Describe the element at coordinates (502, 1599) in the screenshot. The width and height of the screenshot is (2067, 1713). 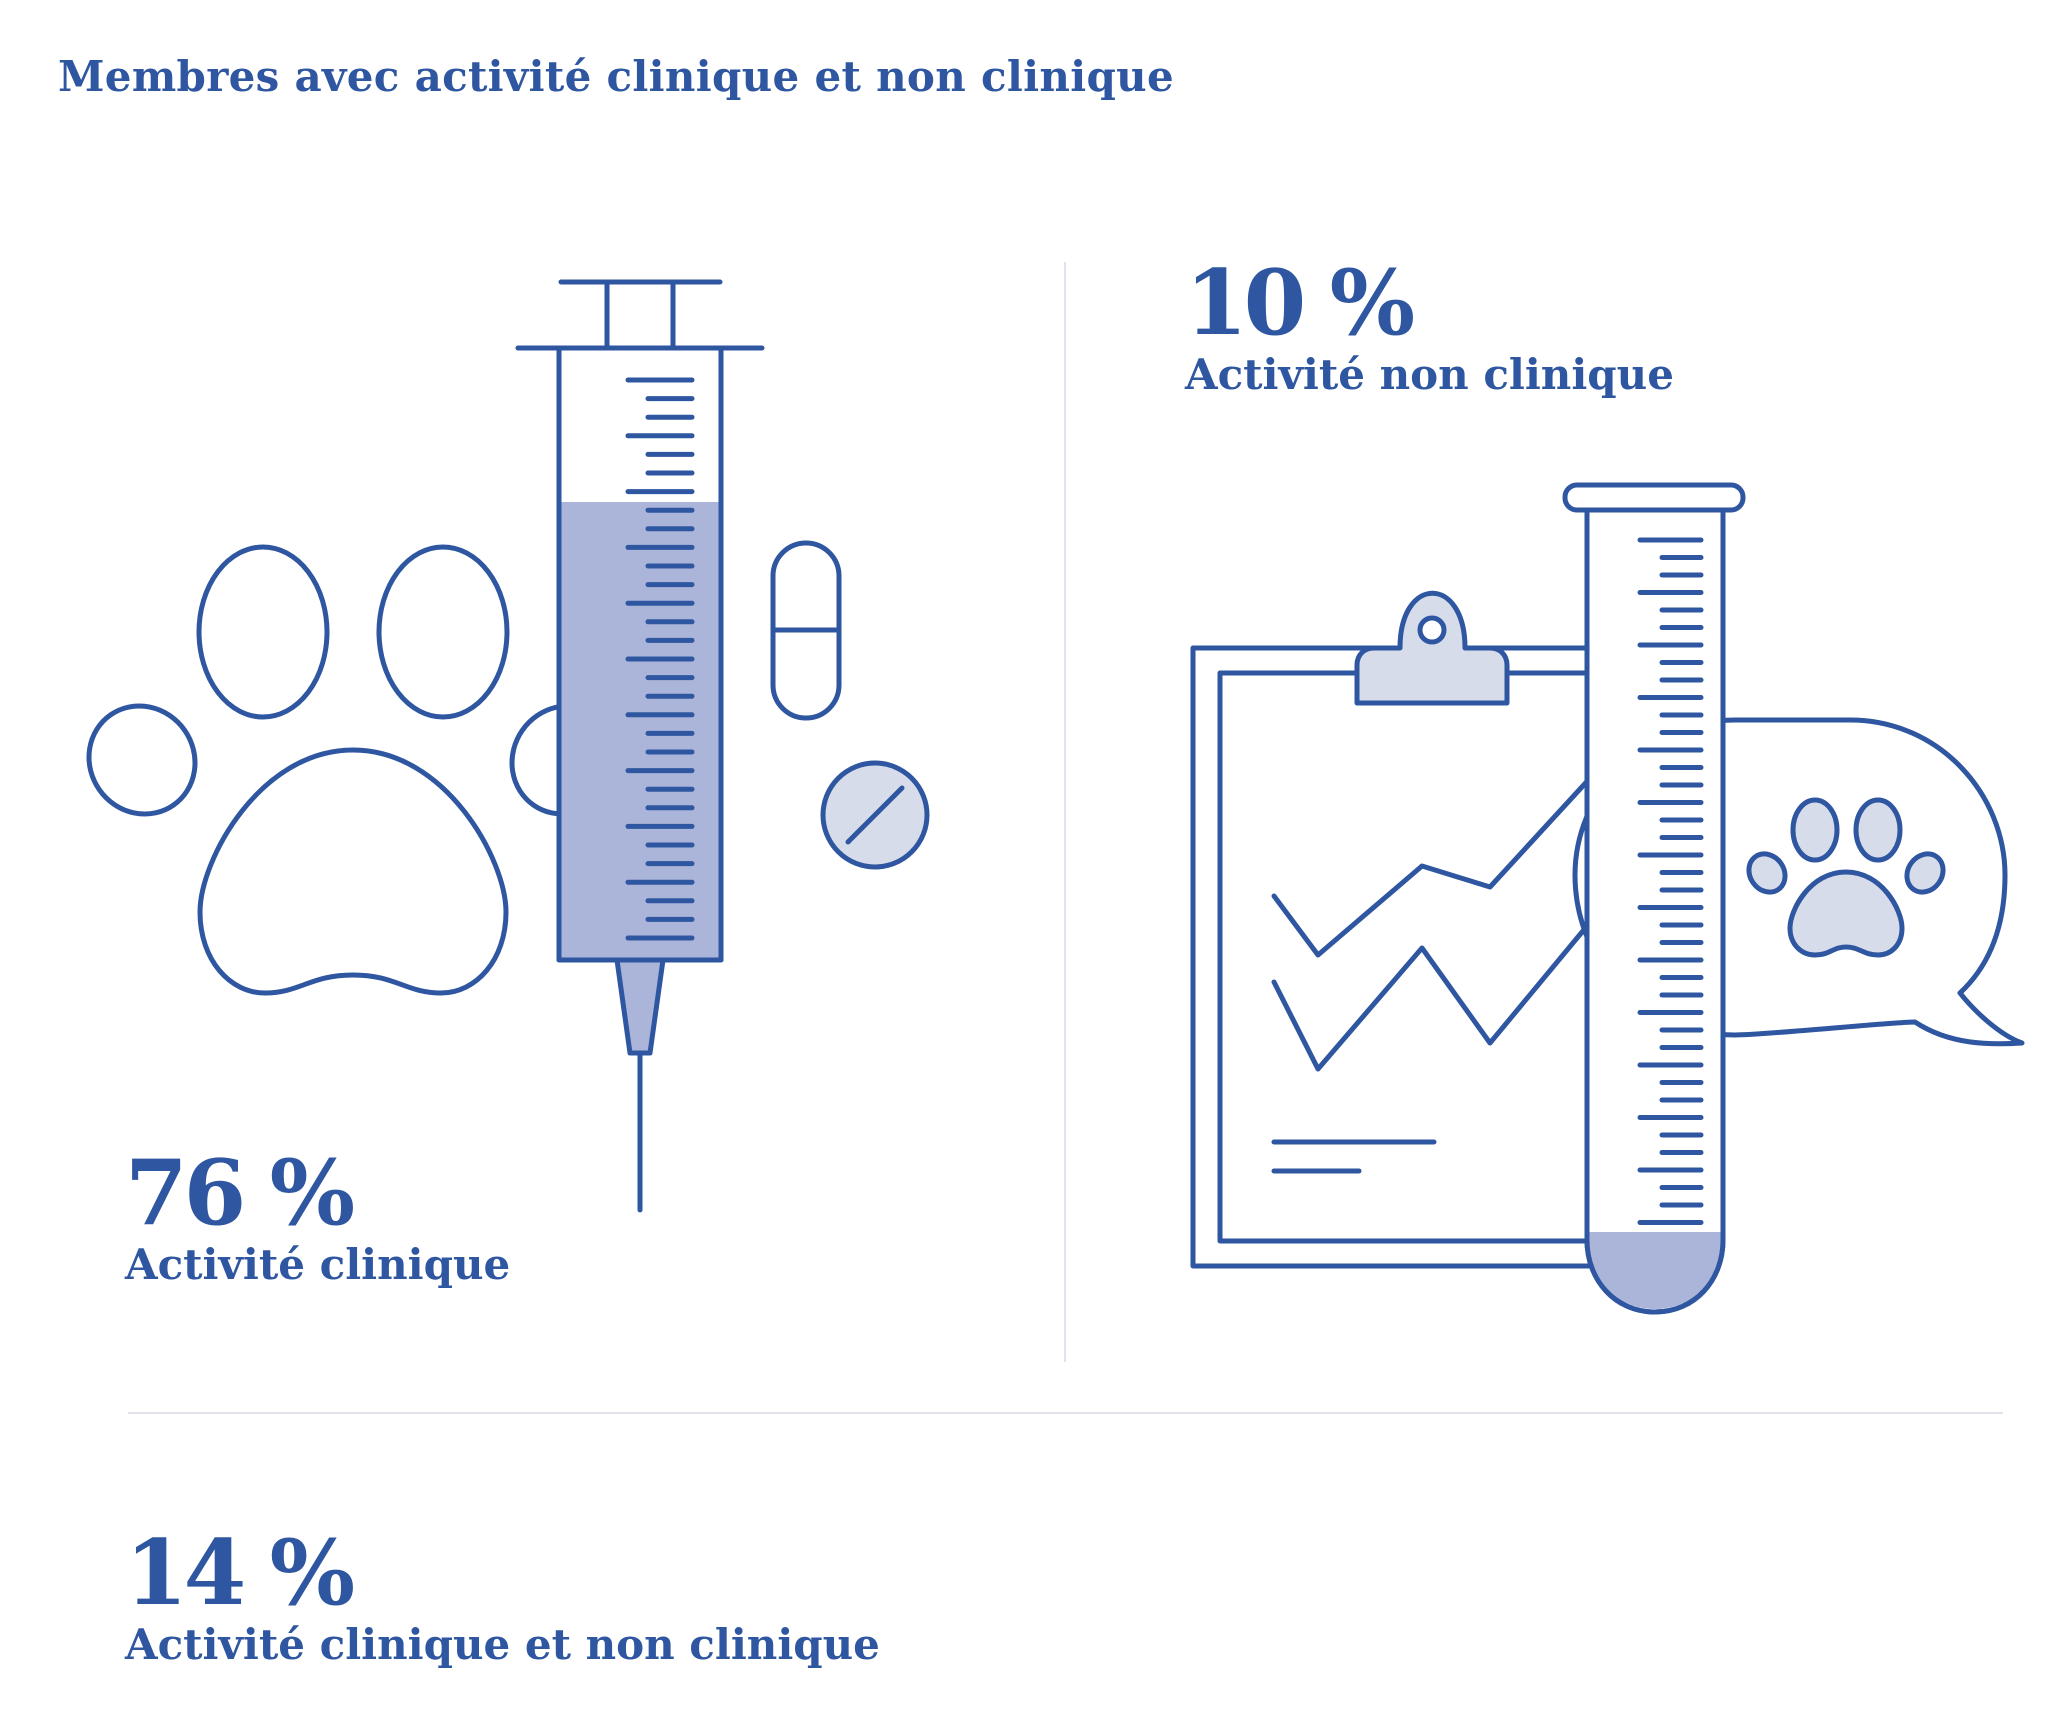
I see `stat-both: 14 % Activité clinique et non clinique` at that location.